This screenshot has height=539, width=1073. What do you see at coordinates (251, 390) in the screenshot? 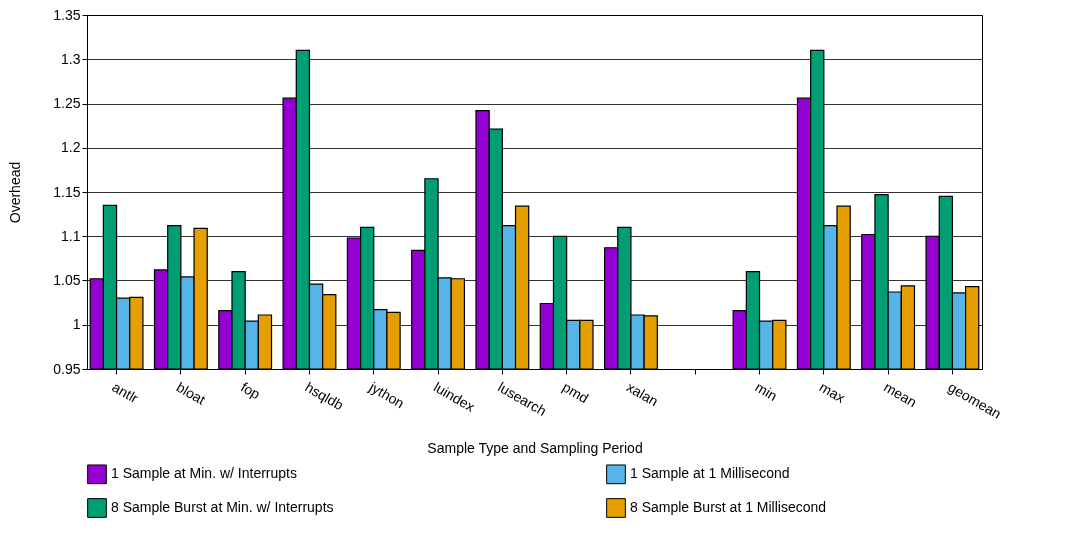
I see `x-tick-label: fop` at bounding box center [251, 390].